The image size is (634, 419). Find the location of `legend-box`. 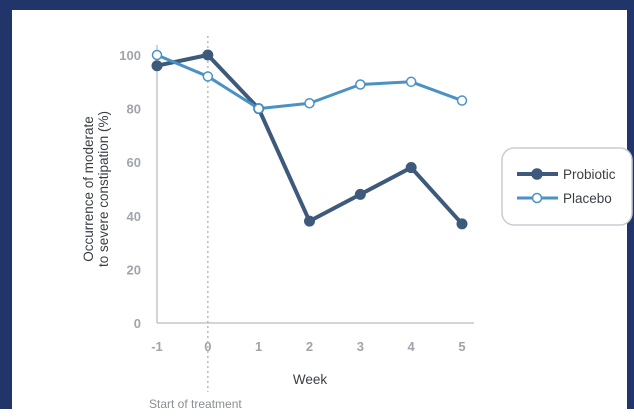

legend-box is located at coordinates (567, 186).